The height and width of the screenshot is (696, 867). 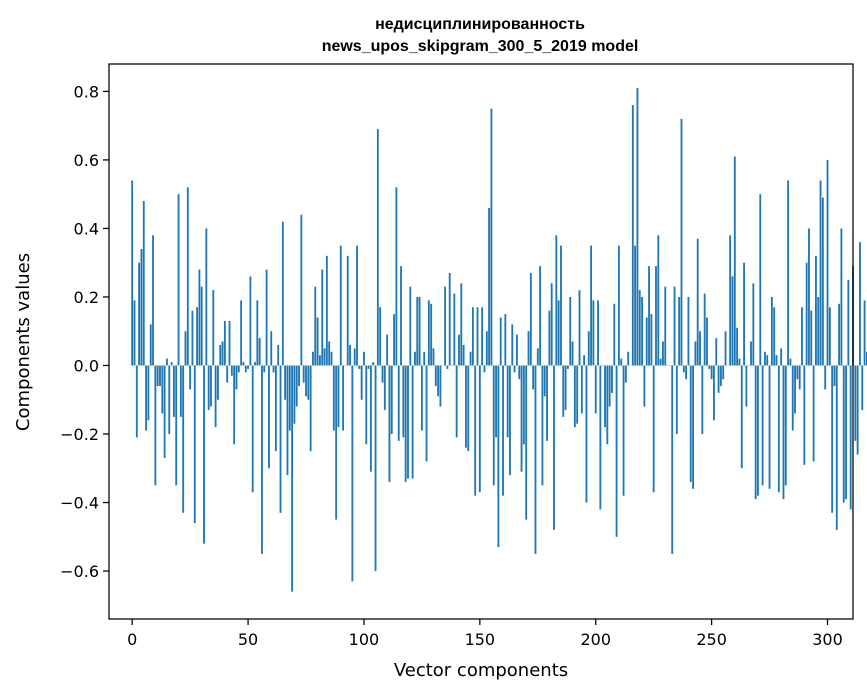 What do you see at coordinates (79, 434) in the screenshot?
I see `y-tick-label: −0.2` at bounding box center [79, 434].